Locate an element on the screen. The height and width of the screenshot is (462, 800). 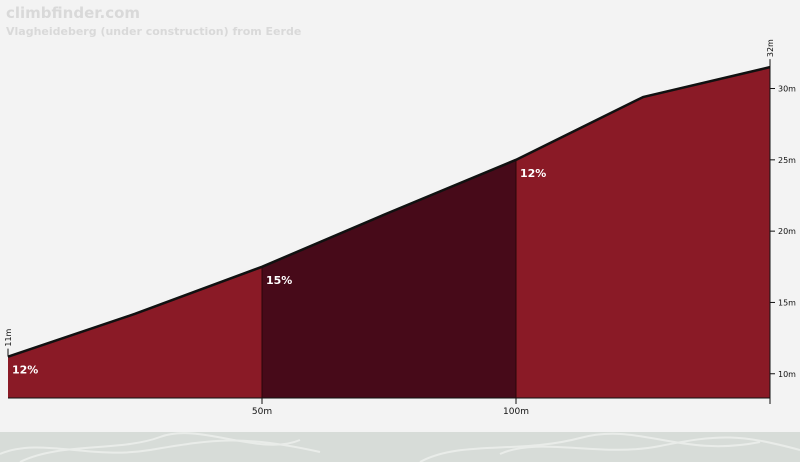
topographic-pattern is located at coordinates (400, 447).